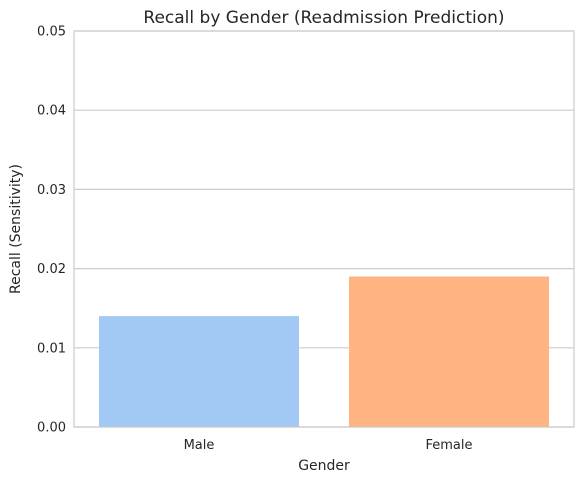  What do you see at coordinates (199, 371) in the screenshot?
I see `bar-male` at bounding box center [199, 371].